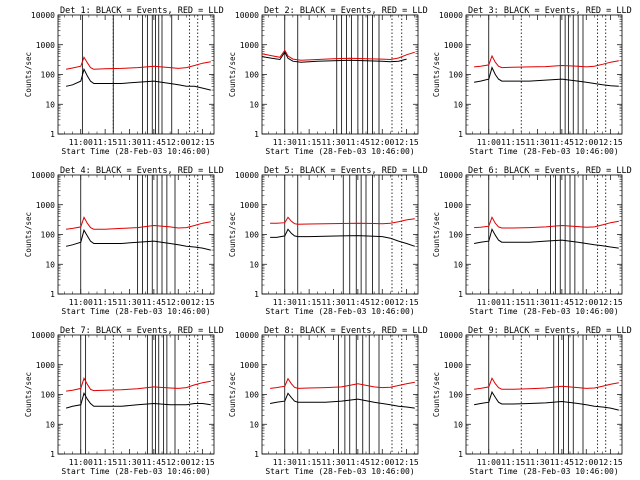 The image size is (640, 480). I want to click on panel-title: Det 3: BLACK = Events, RED = LLD, so click(550, 11).